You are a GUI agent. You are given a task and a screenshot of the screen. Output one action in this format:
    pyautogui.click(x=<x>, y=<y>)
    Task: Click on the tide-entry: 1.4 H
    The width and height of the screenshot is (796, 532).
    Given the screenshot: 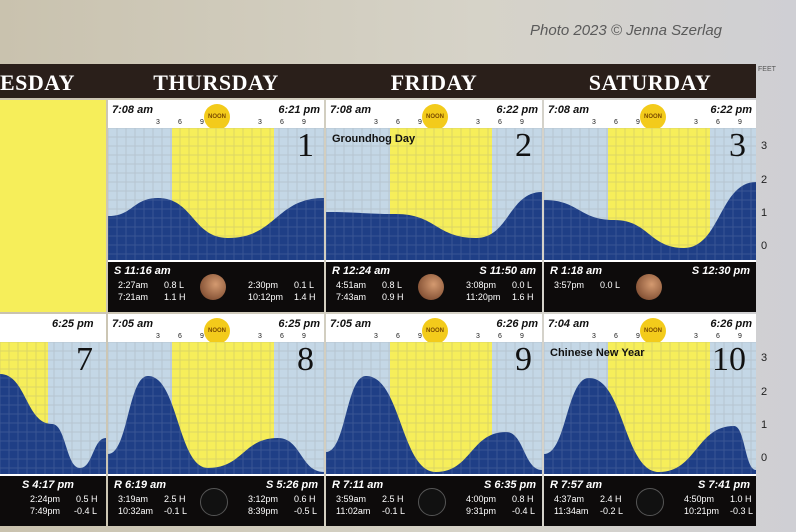 What is the action you would take?
    pyautogui.click(x=305, y=297)
    